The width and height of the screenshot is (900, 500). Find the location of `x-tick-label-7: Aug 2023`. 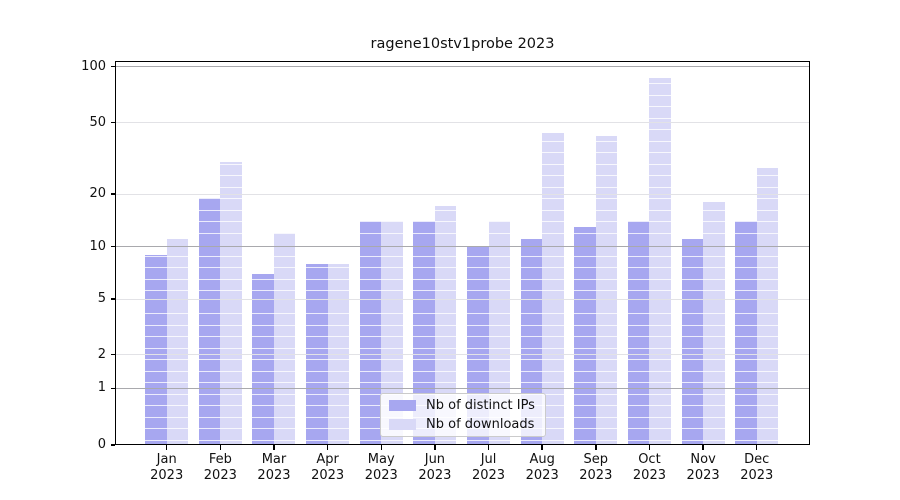

x-tick-label-7: Aug 2023 is located at coordinates (542, 467).